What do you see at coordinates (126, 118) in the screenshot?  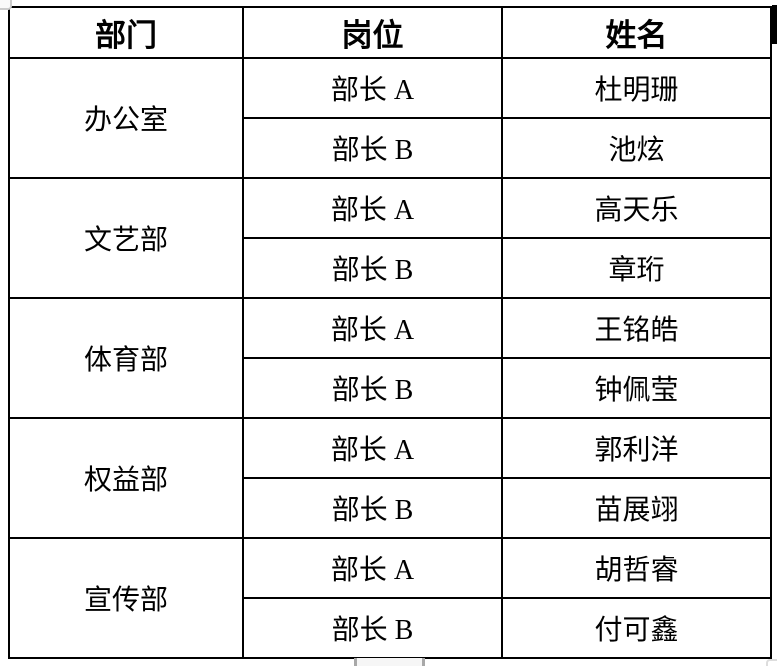 I see `department-cell: 办公室` at bounding box center [126, 118].